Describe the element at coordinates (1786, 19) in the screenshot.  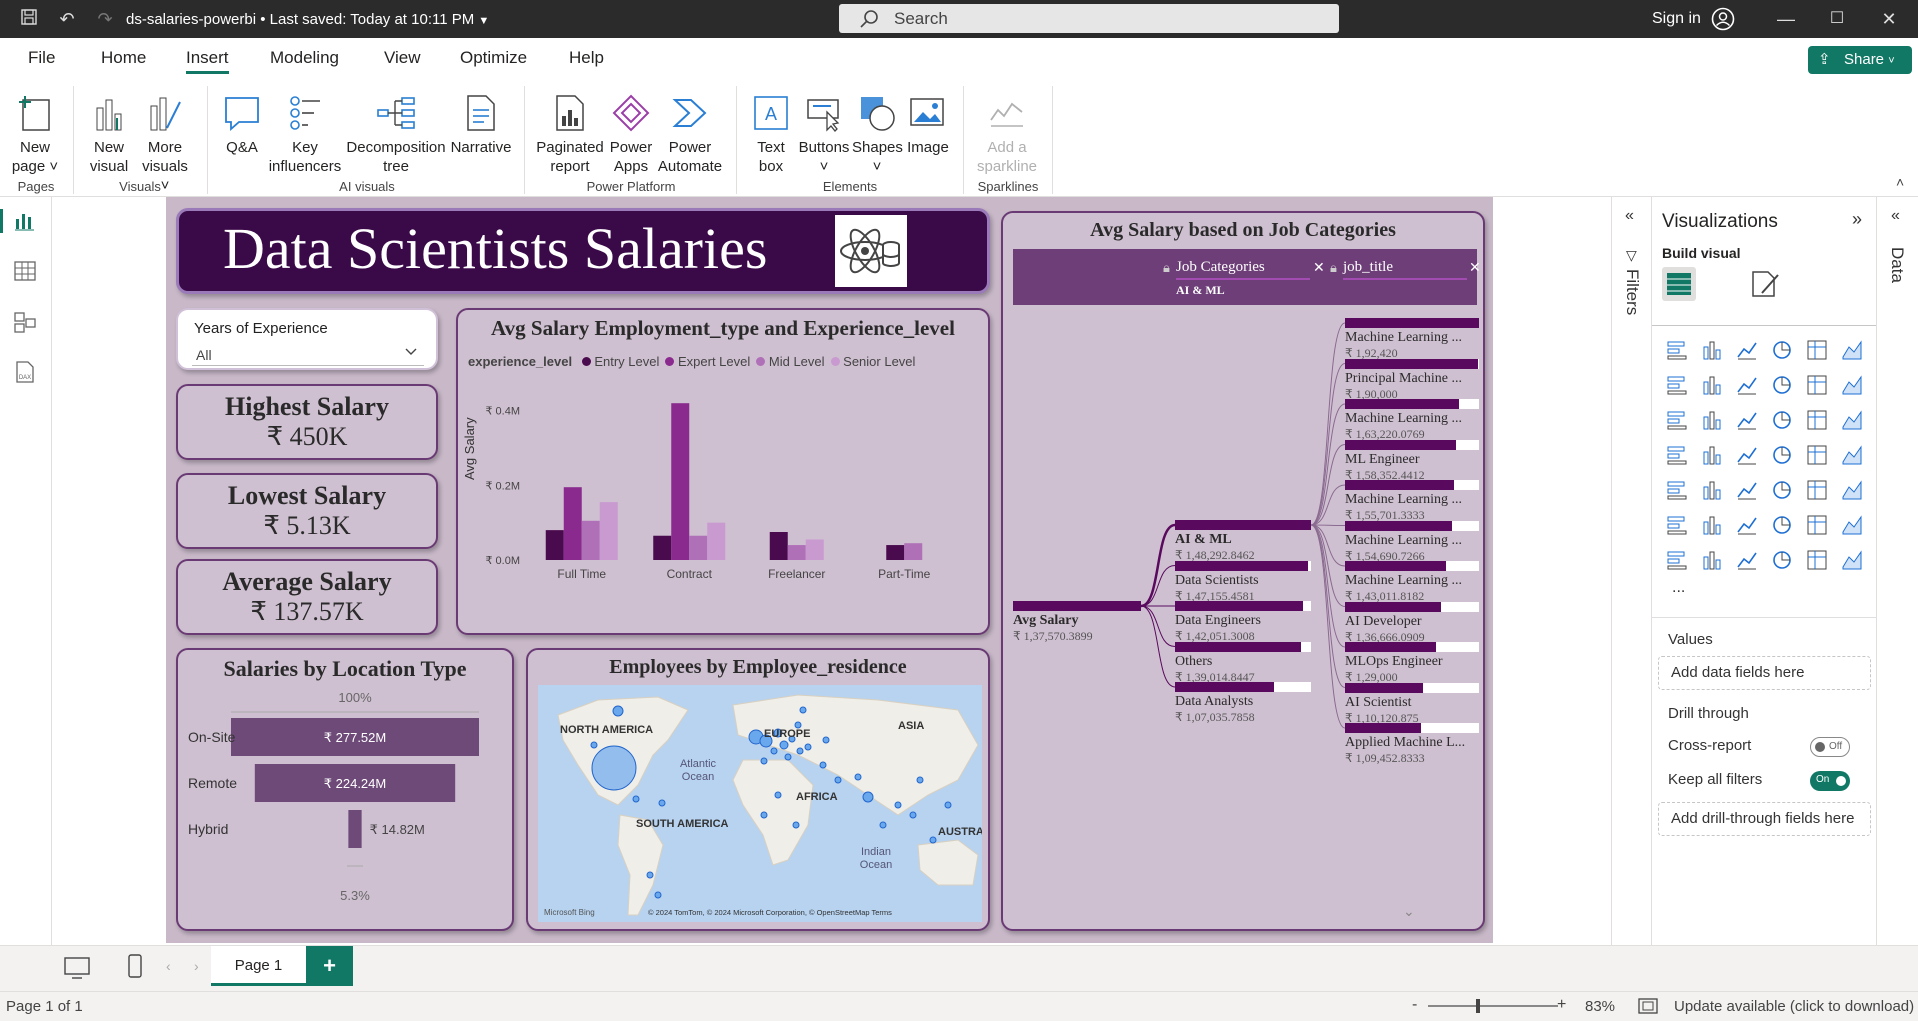
I see `minimize-icon: —` at that location.